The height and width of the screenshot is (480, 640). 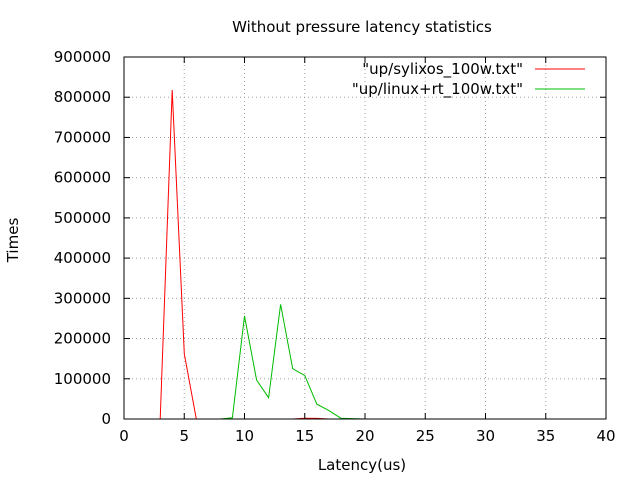 I want to click on x-axis-label: Latency(us), so click(x=362, y=465).